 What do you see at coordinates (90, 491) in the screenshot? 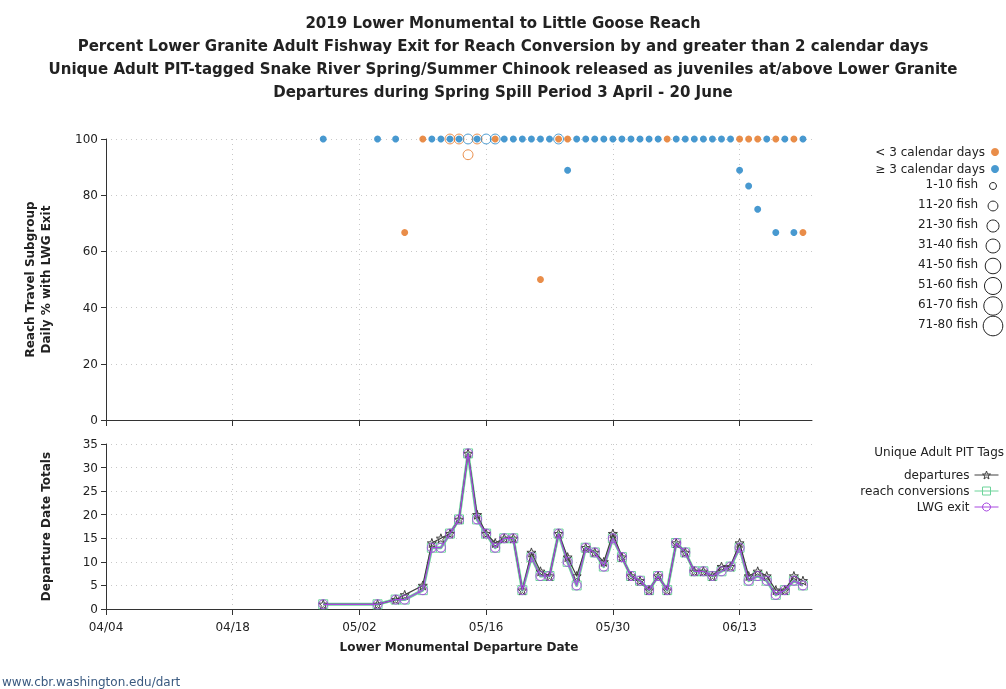
I see `y-tick-label: 25` at bounding box center [90, 491].